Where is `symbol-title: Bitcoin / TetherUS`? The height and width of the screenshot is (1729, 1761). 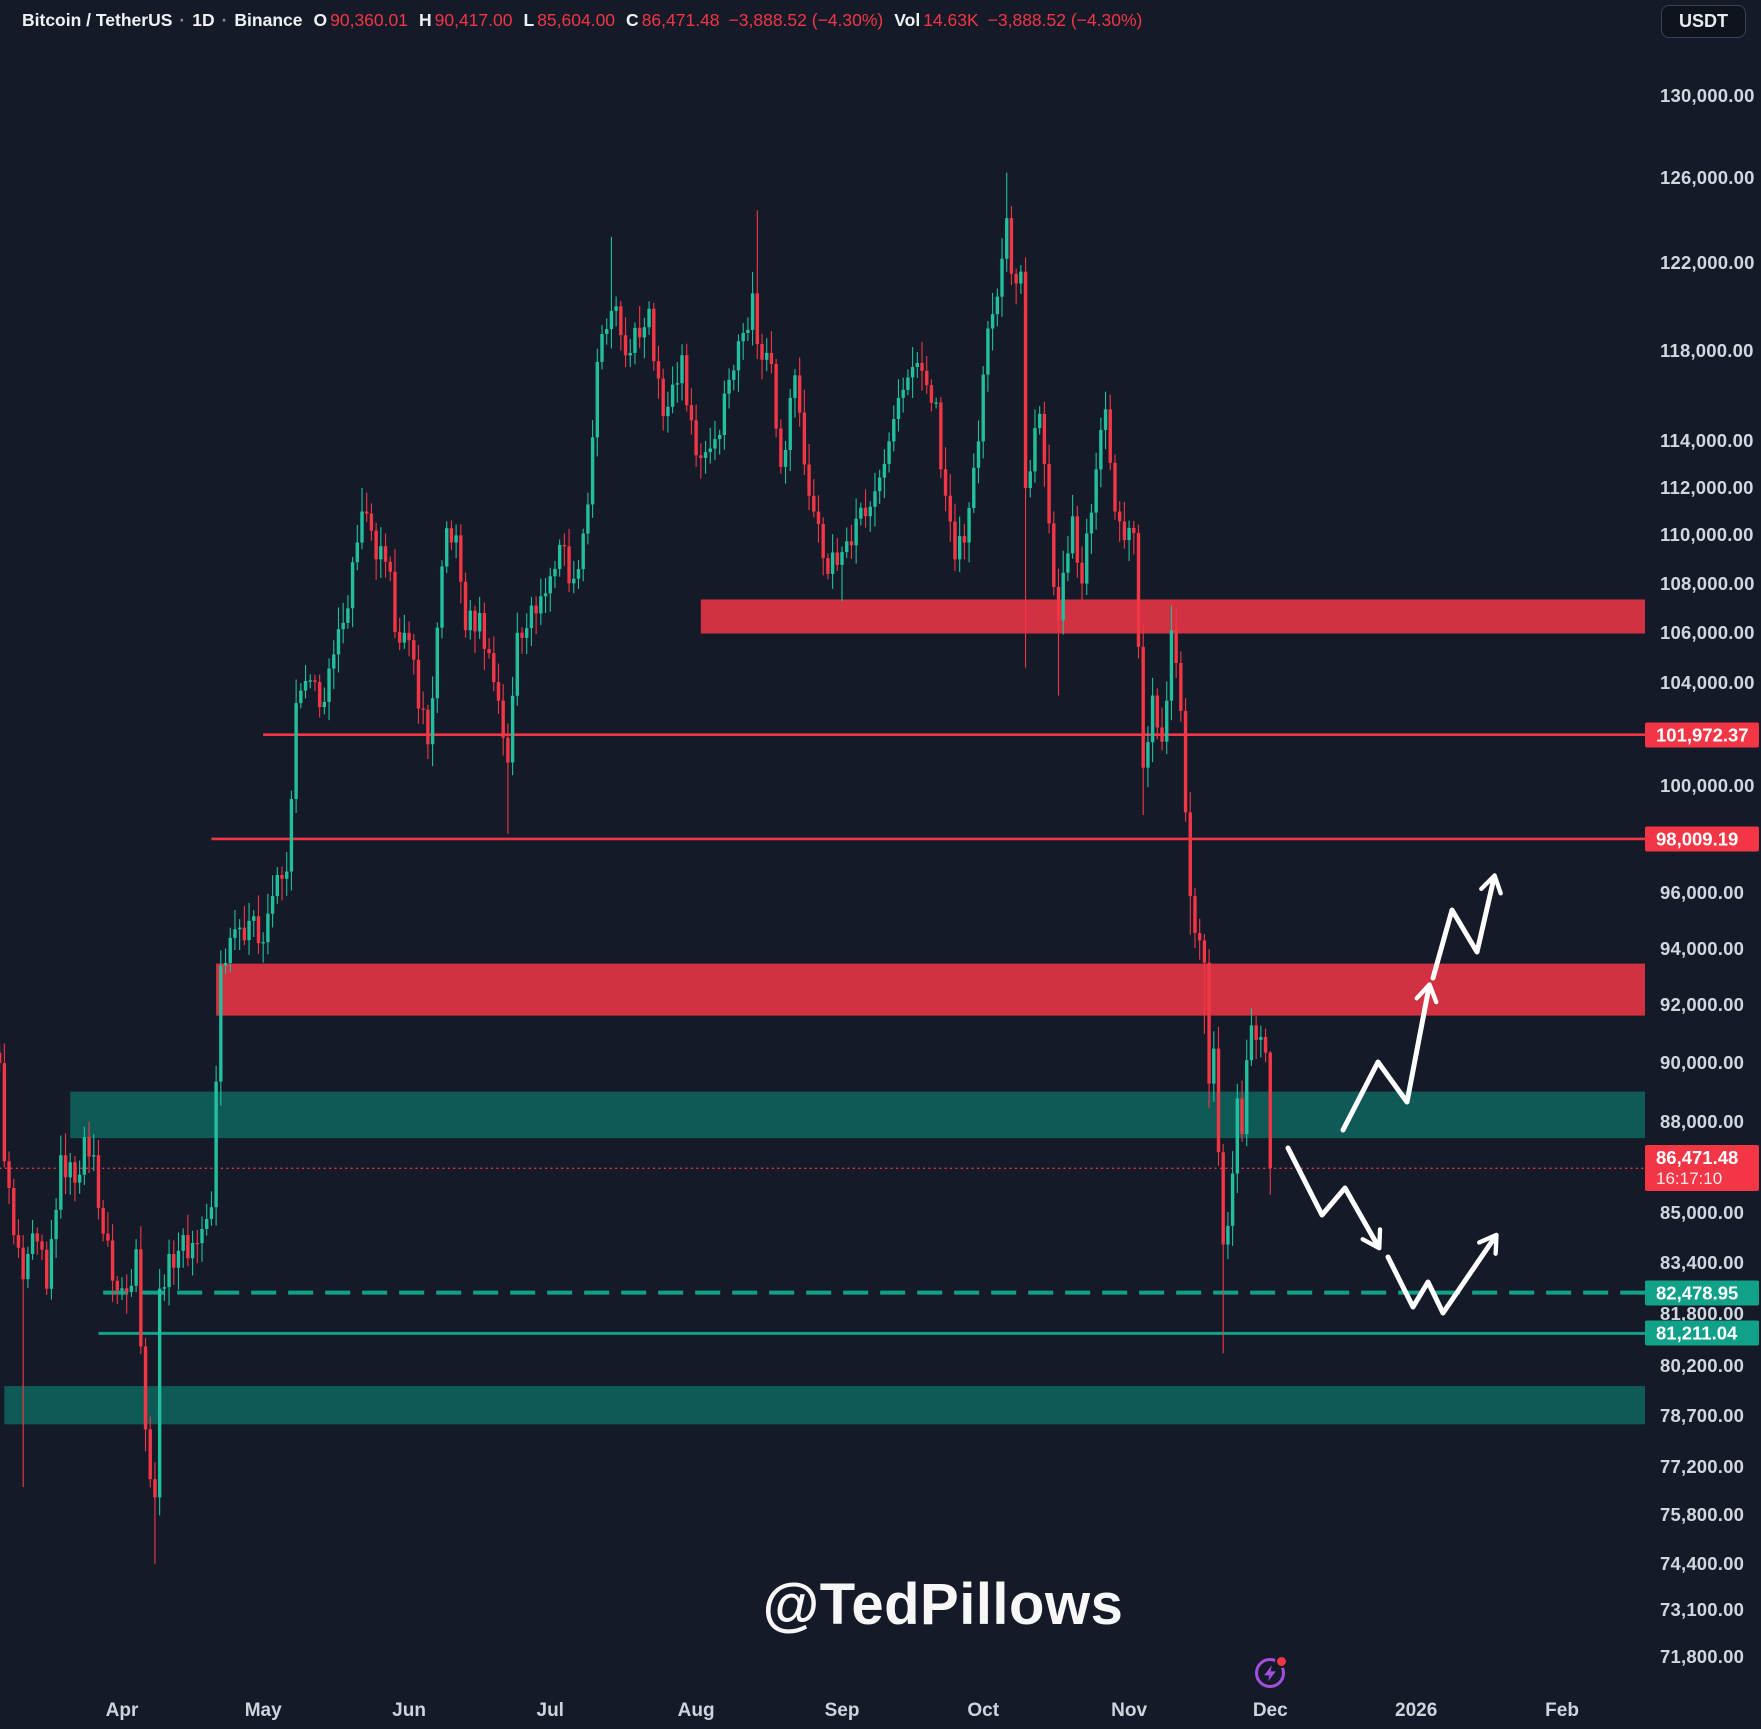
symbol-title: Bitcoin / TetherUS is located at coordinates (97, 19).